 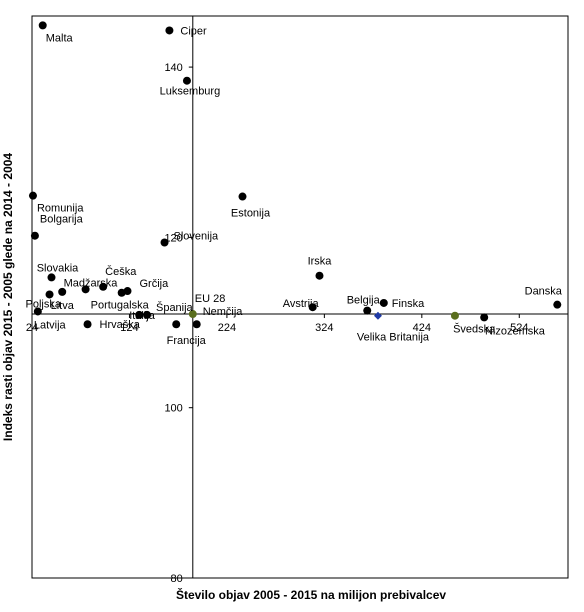 I want to click on label-grcija: Grčija, so click(x=155, y=284).